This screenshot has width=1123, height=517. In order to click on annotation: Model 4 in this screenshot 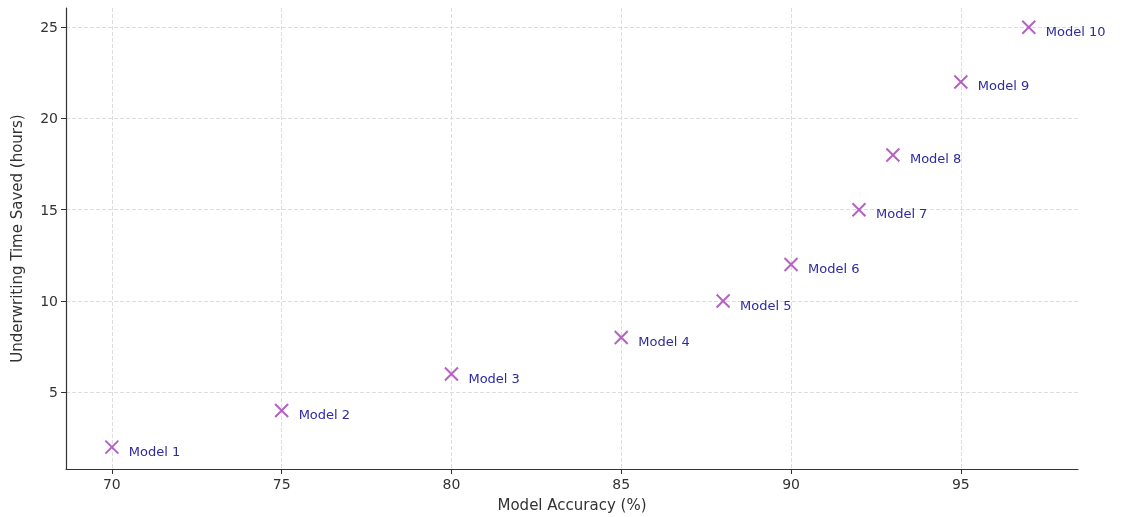, I will do `click(664, 342)`.